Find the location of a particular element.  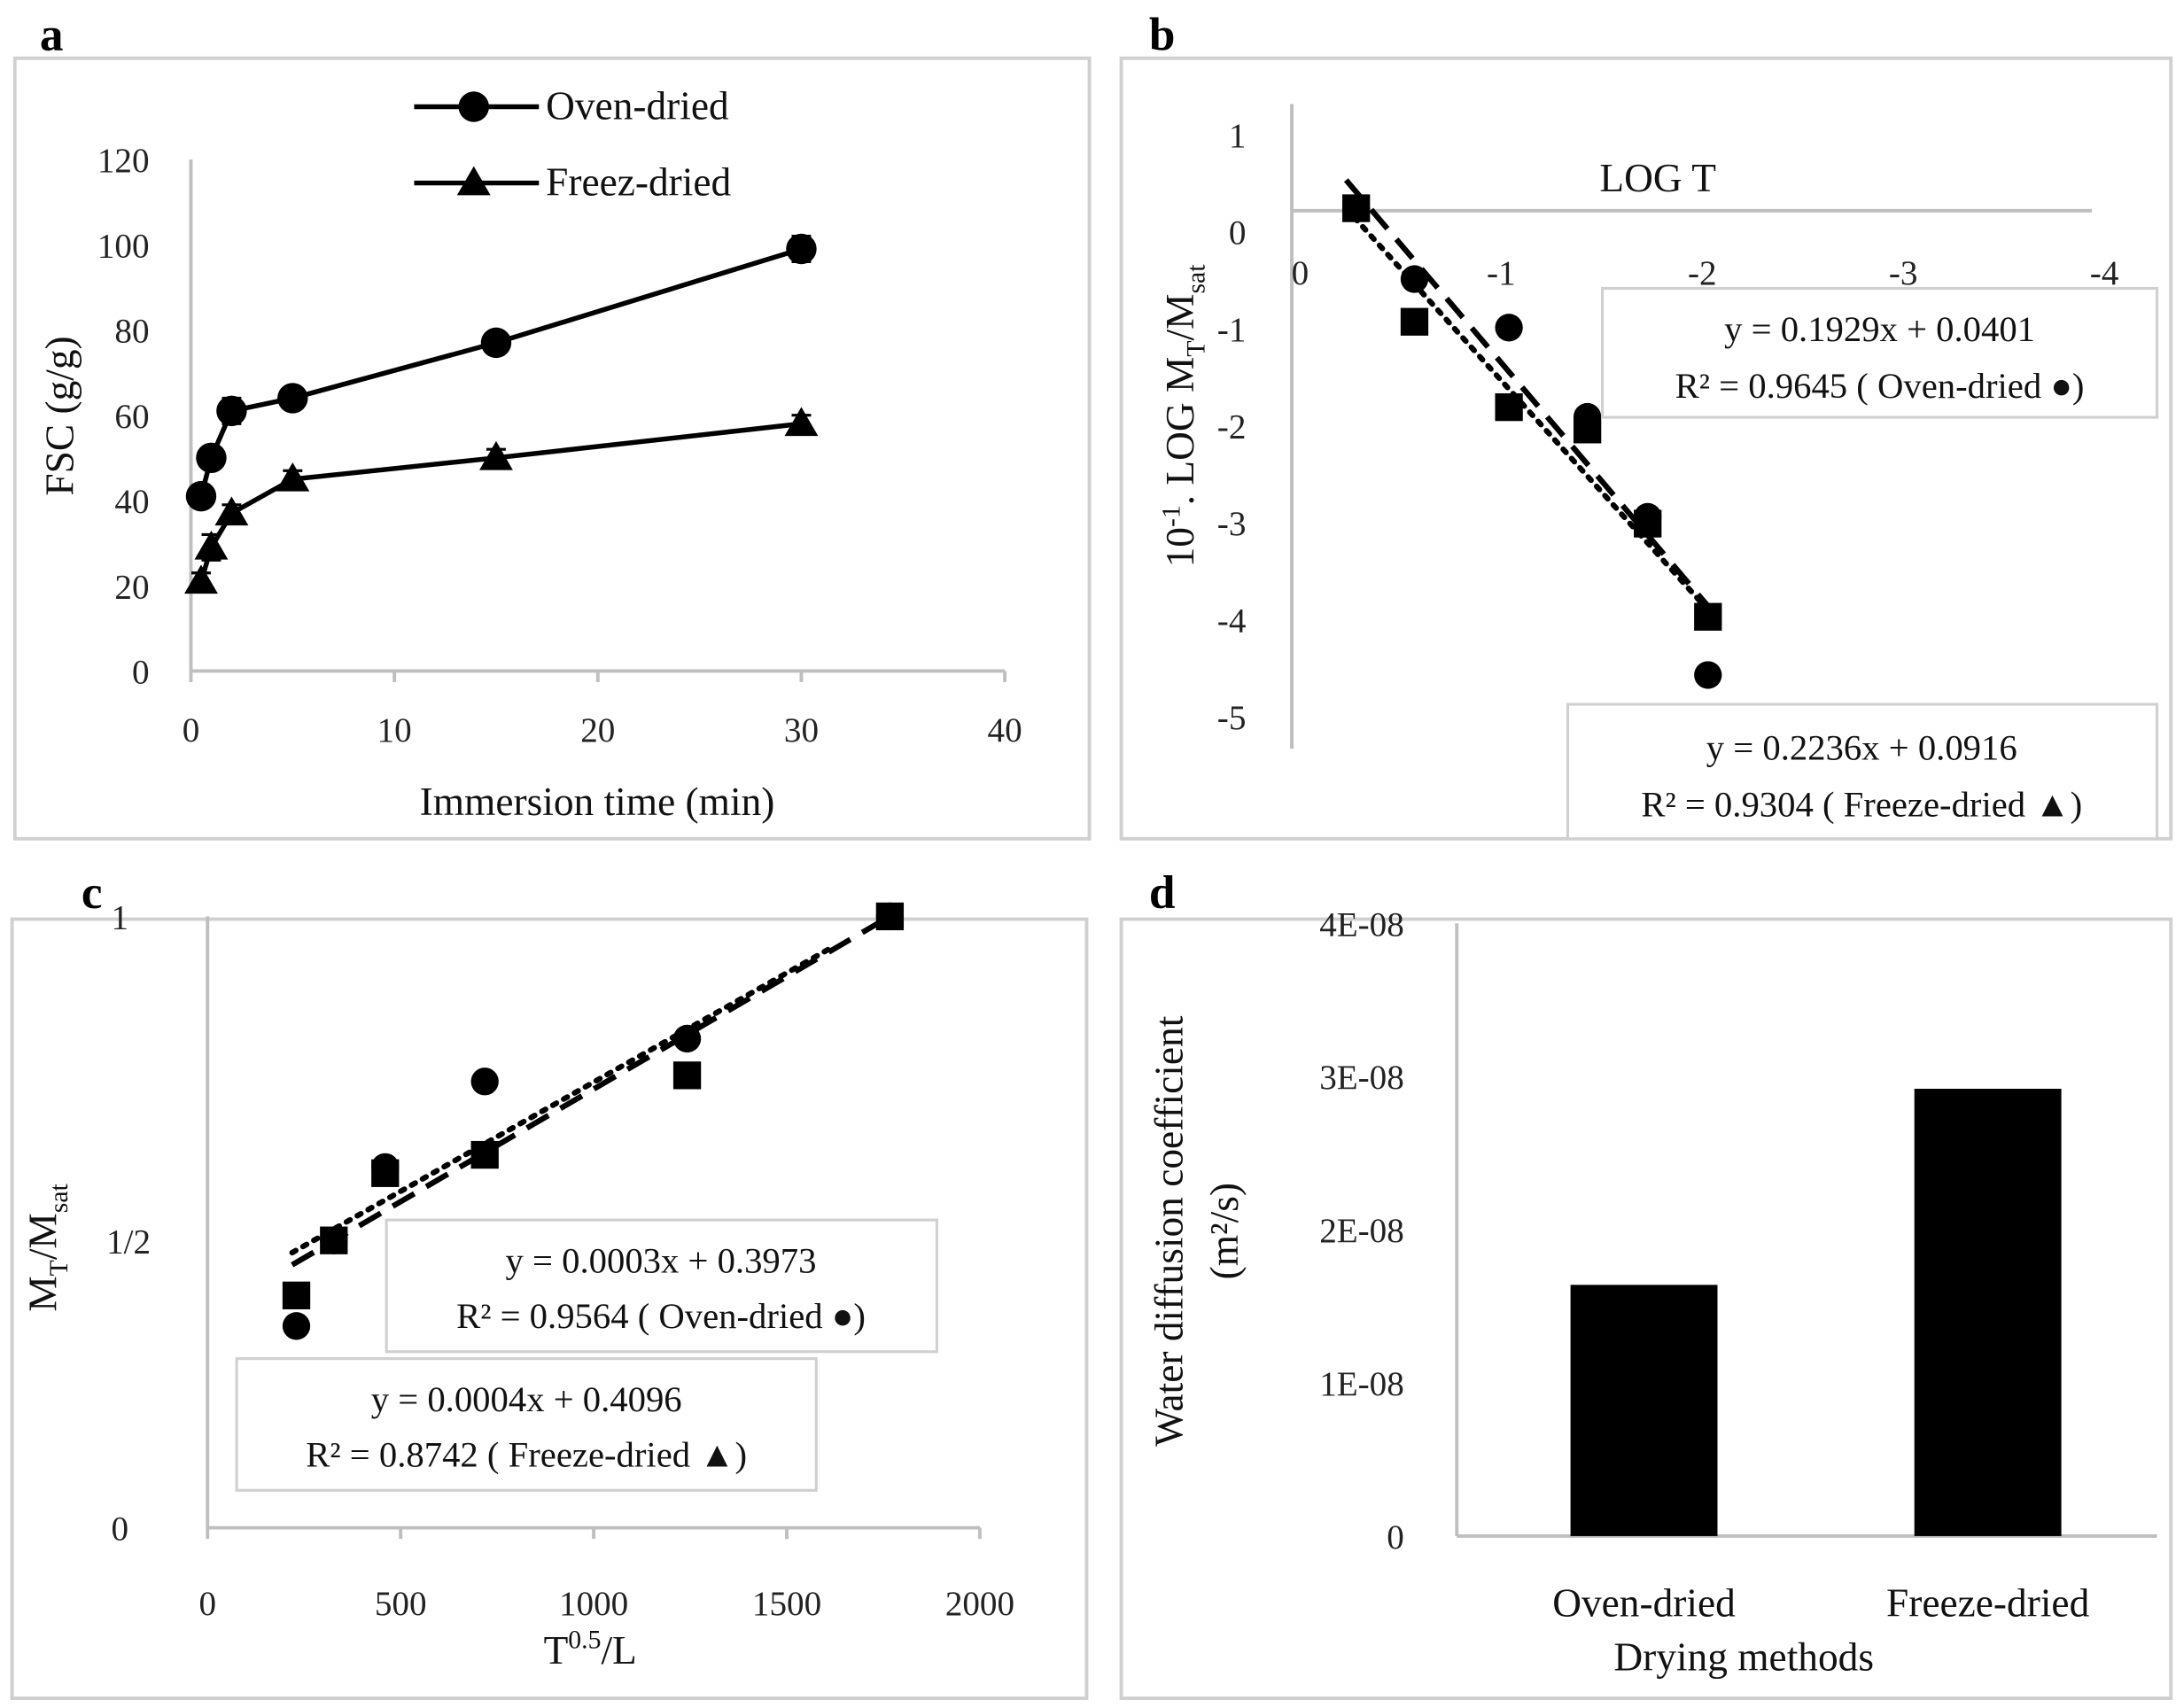

r2-freeze-b: R² = 0.9304 ( Freeze-dried ▲) is located at coordinates (1861, 805).